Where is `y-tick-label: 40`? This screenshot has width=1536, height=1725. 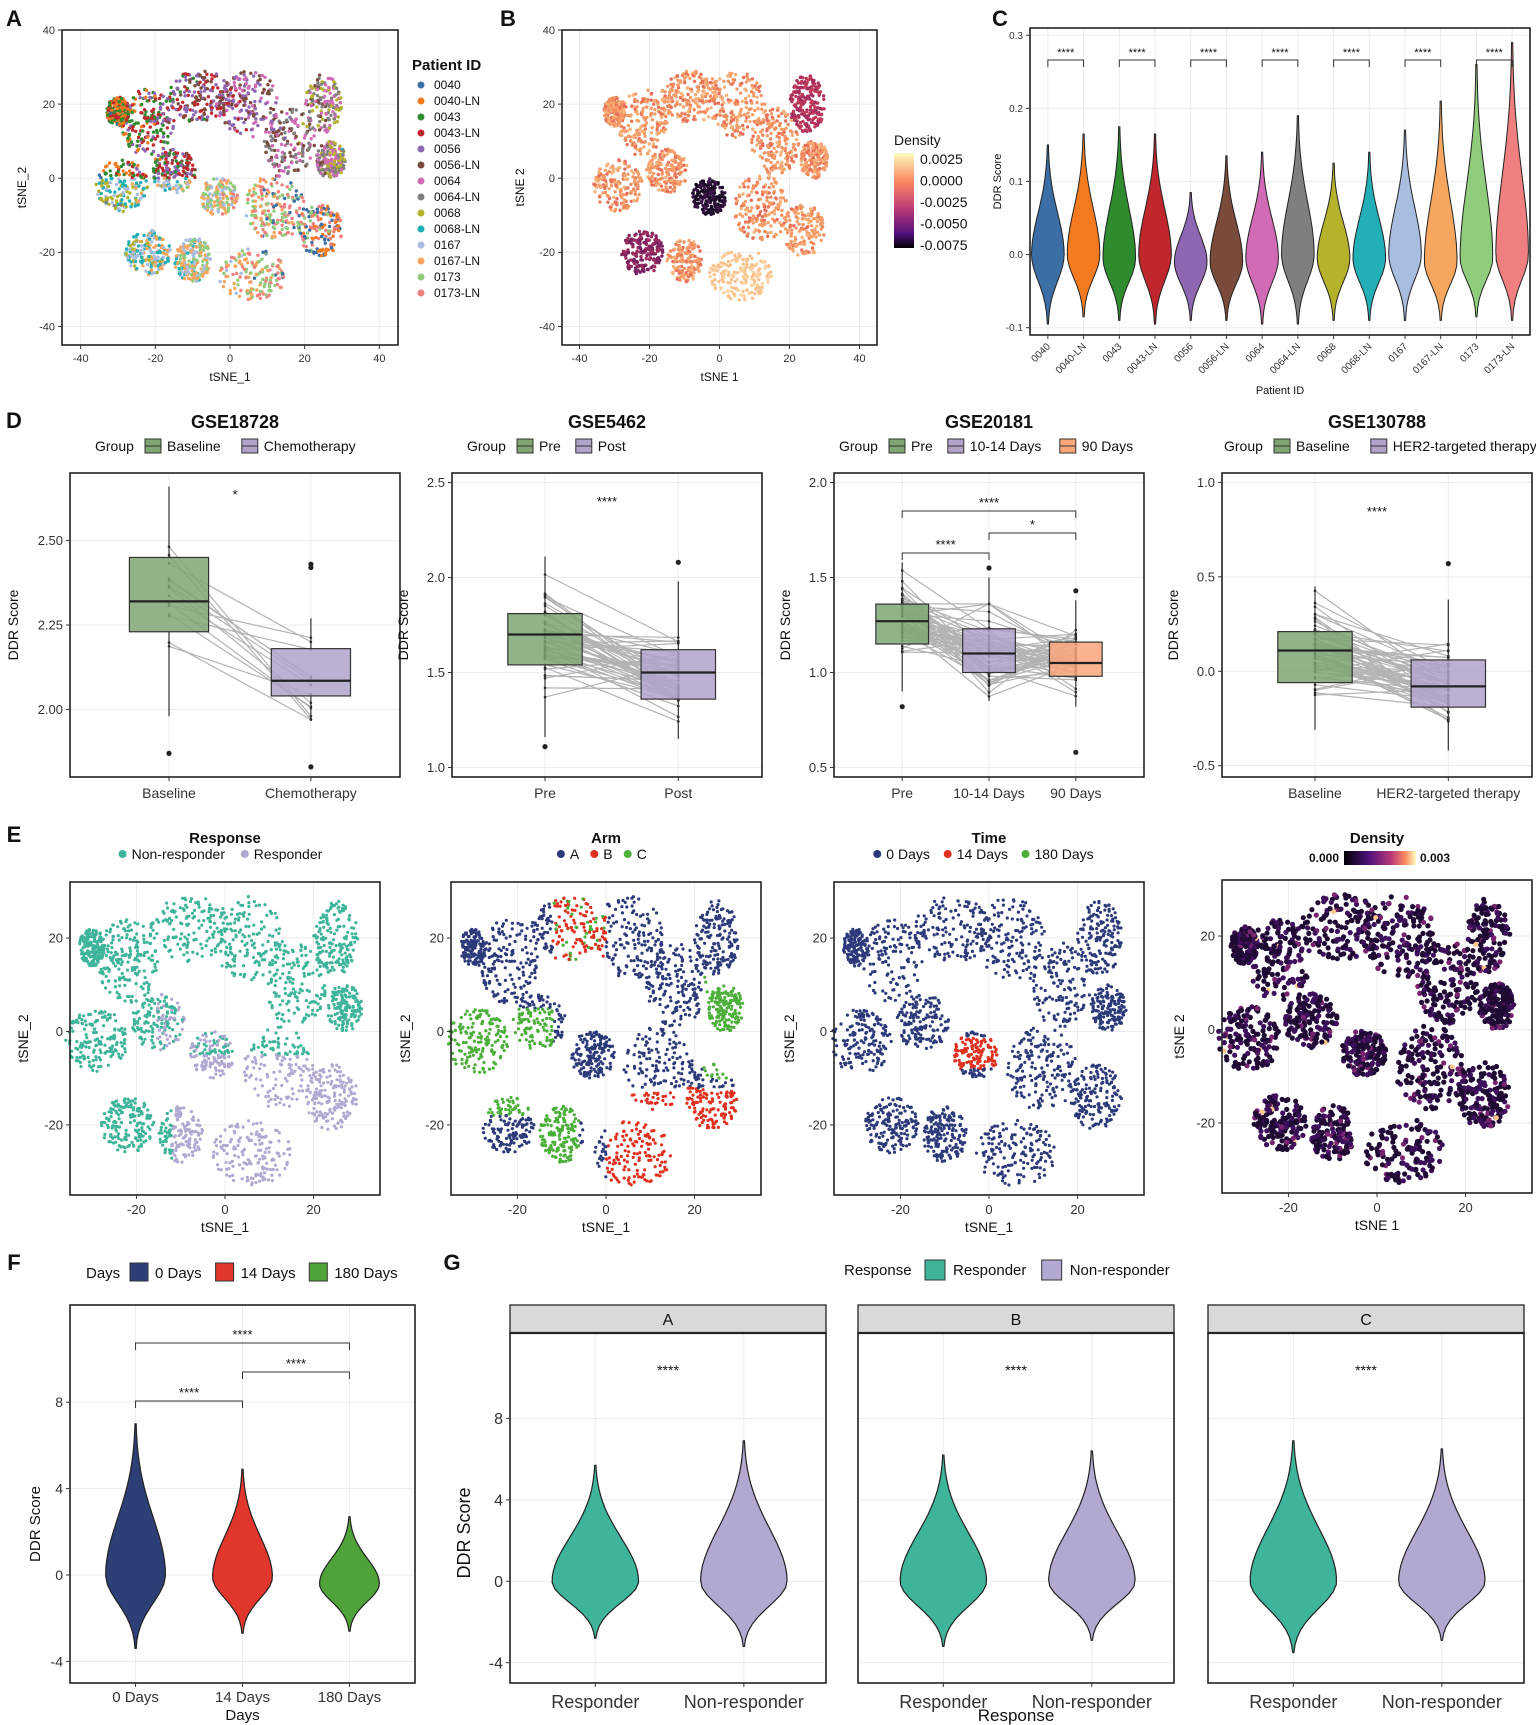
y-tick-label: 40 is located at coordinates (49, 31).